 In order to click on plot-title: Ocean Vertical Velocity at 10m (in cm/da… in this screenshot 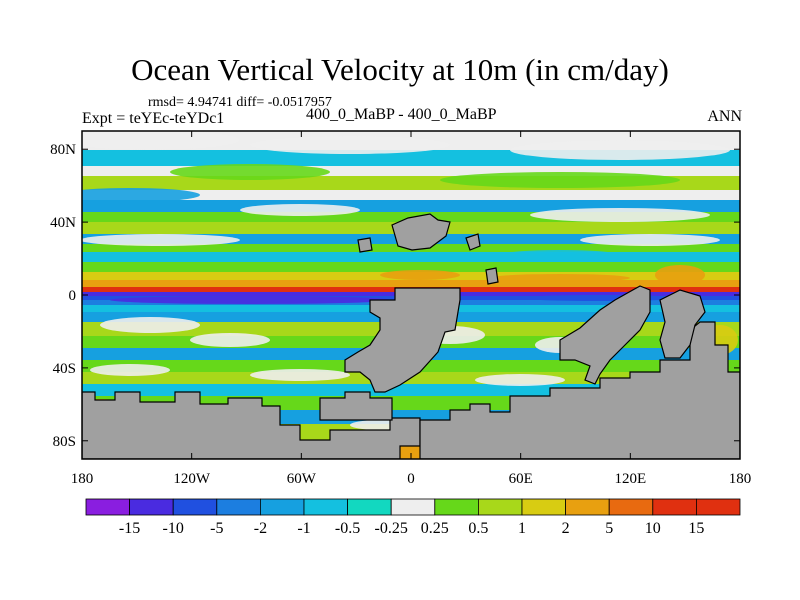, I will do `click(400, 69)`.